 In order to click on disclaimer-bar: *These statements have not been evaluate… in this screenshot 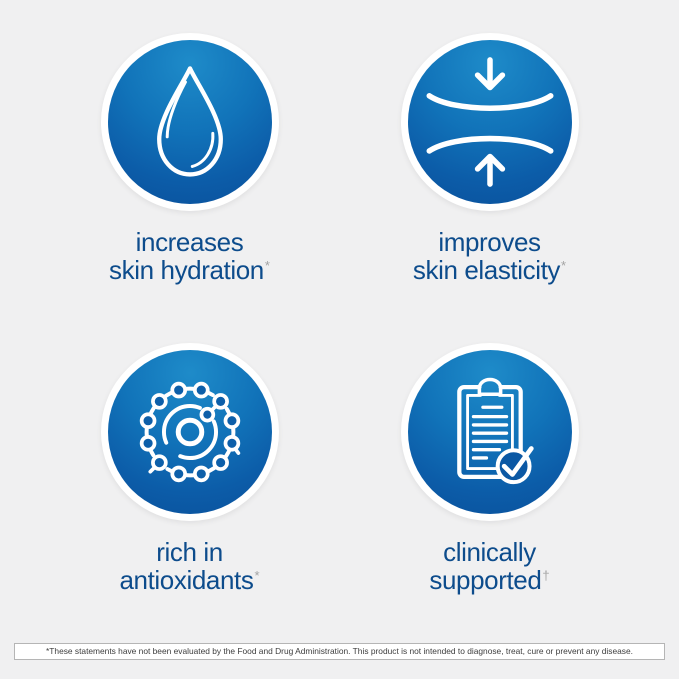, I will do `click(339, 651)`.